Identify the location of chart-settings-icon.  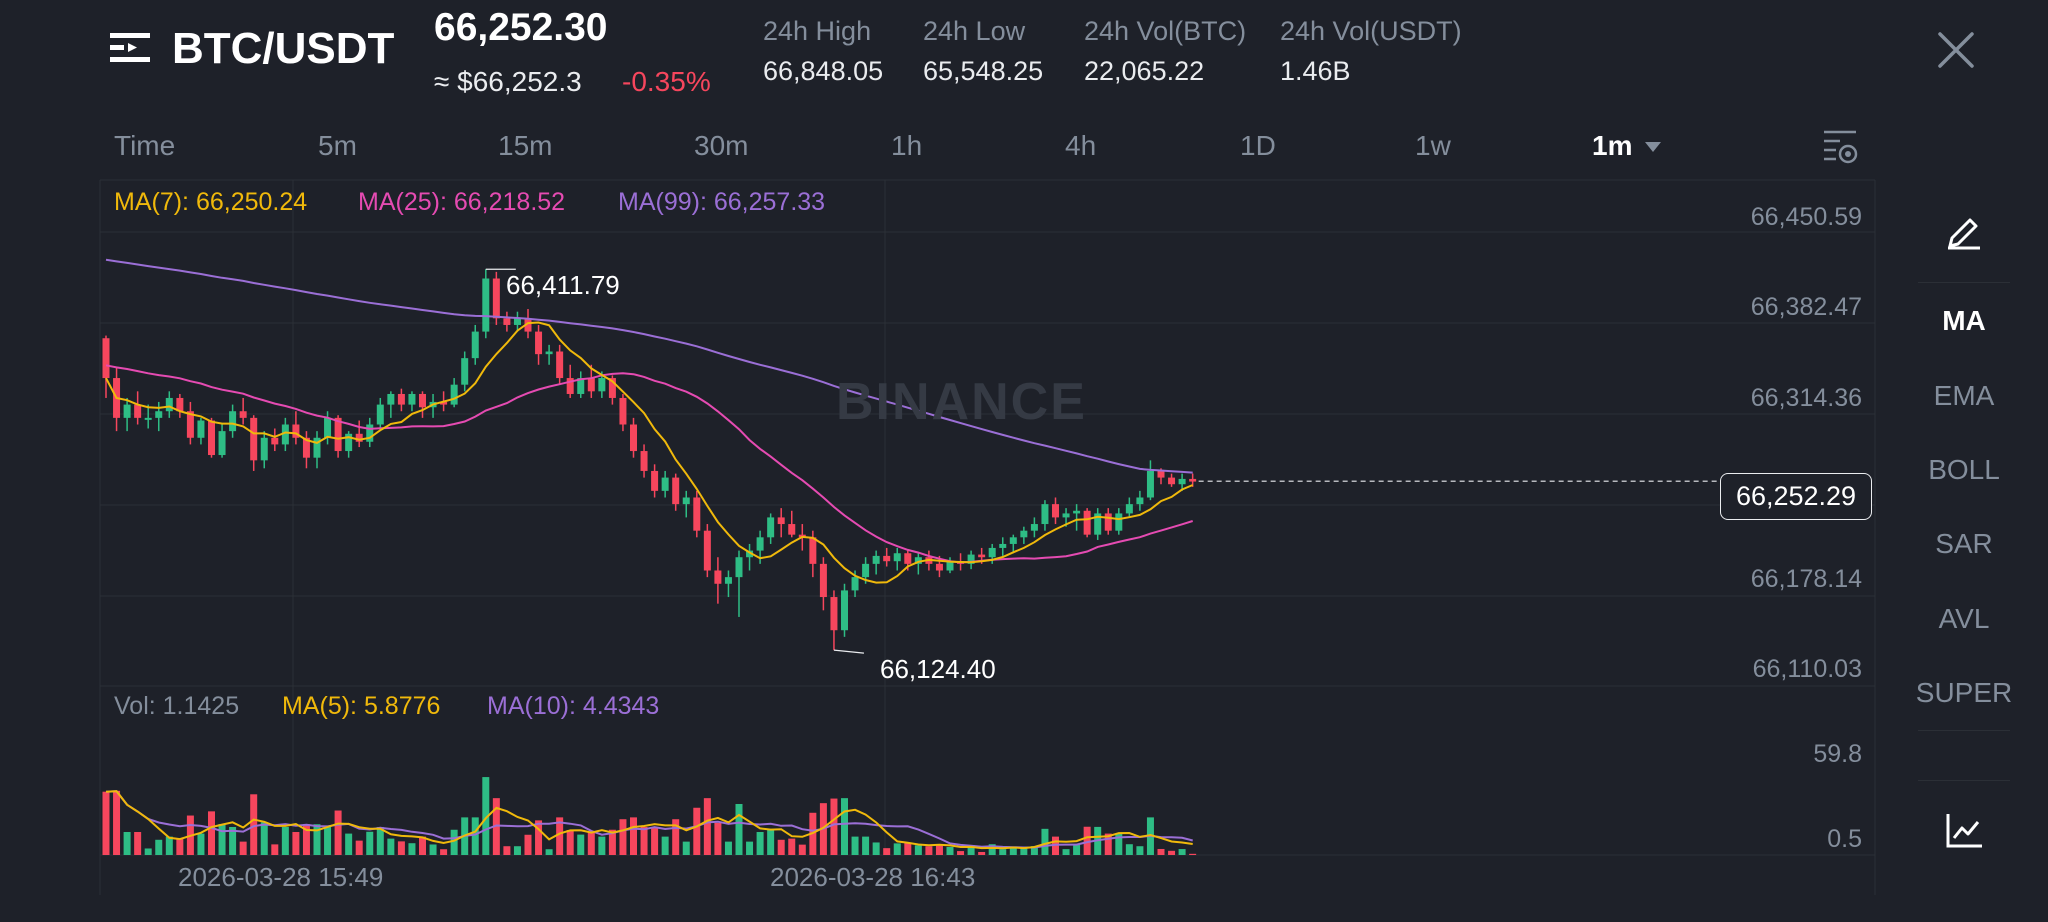
(1840, 146).